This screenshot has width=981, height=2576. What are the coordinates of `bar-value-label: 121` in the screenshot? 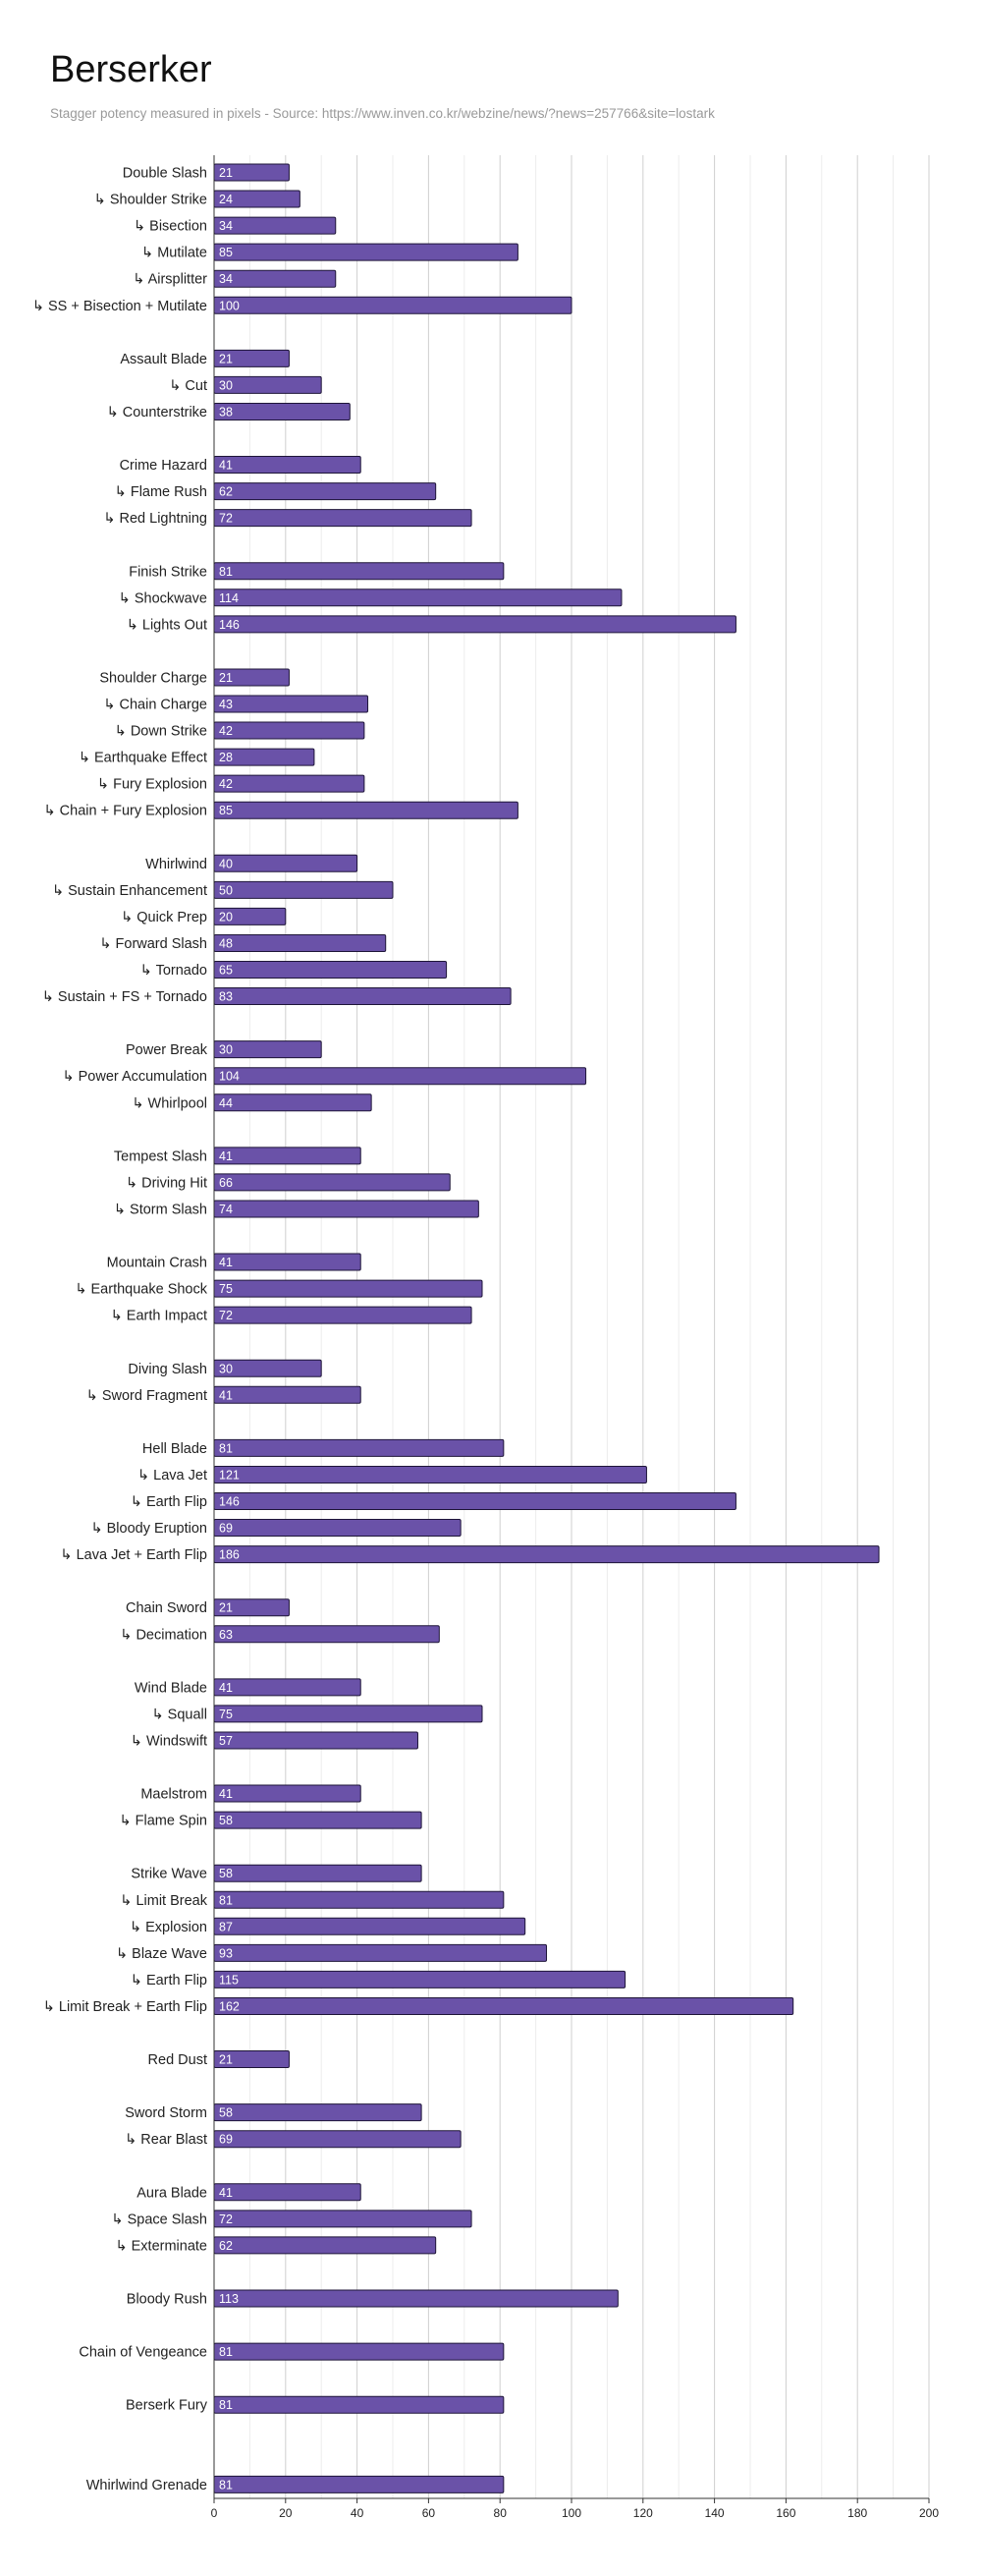 It's located at (229, 1475).